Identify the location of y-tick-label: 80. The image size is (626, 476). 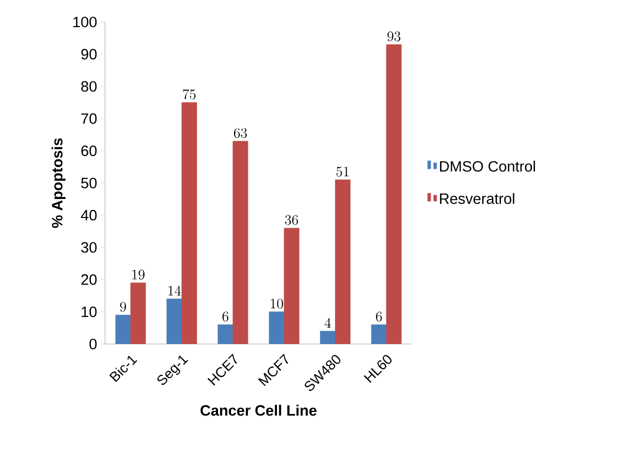
(89, 86).